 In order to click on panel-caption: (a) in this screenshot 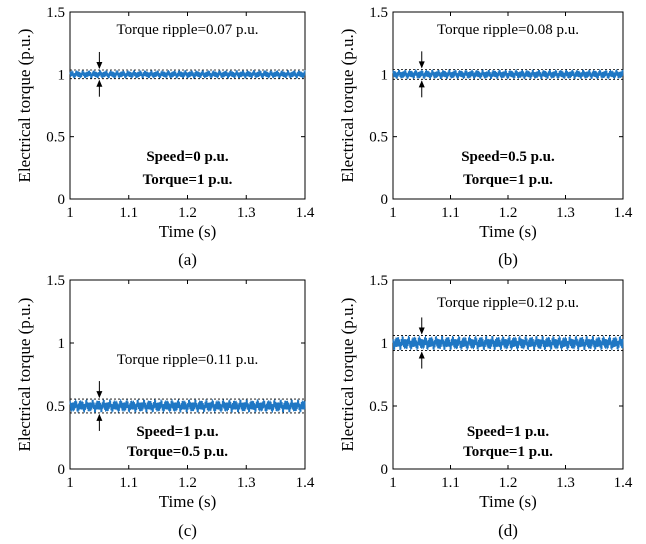, I will do `click(187, 259)`.